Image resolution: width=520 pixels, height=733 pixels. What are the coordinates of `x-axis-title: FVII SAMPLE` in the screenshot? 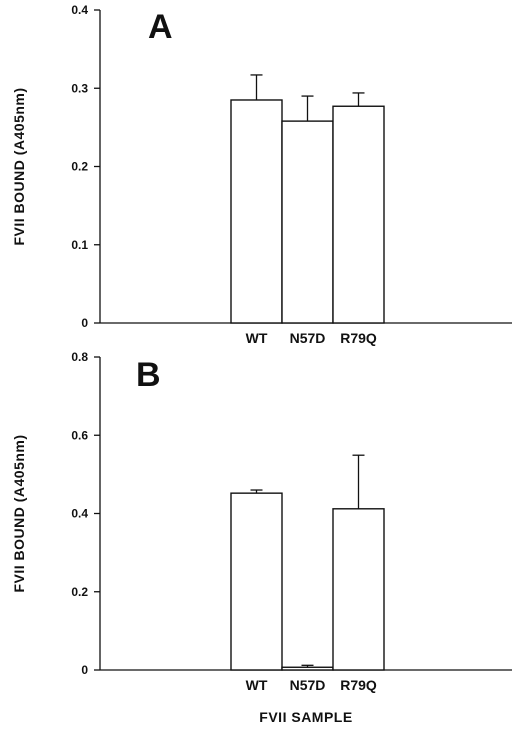 It's located at (305, 717).